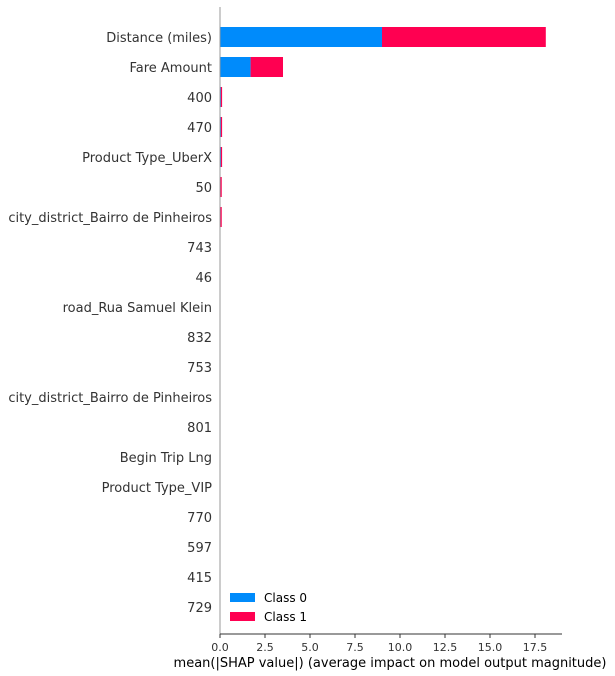 The width and height of the screenshot is (615, 676). I want to click on category-label: road_Rua Samuel Klein, so click(137, 308).